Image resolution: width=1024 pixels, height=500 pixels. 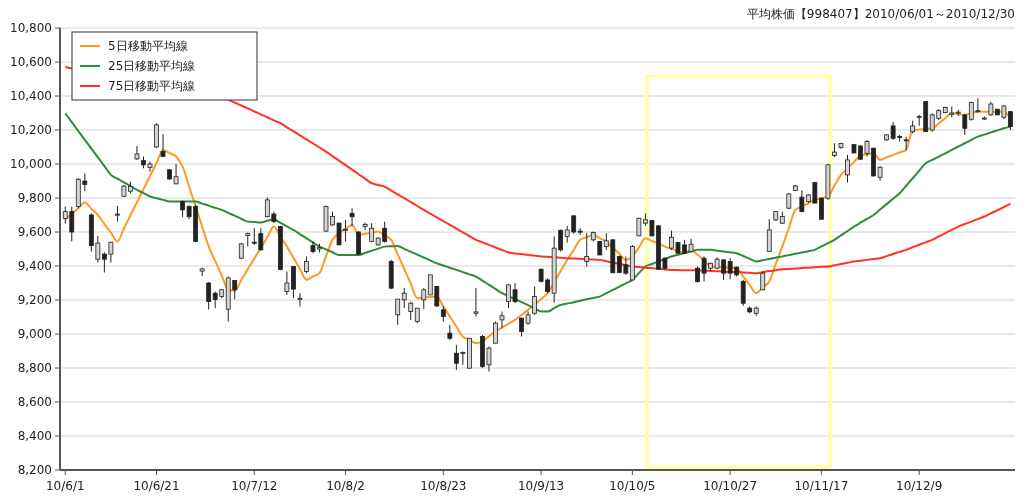 I want to click on x-tick-label: 10/10/27, so click(x=730, y=486).